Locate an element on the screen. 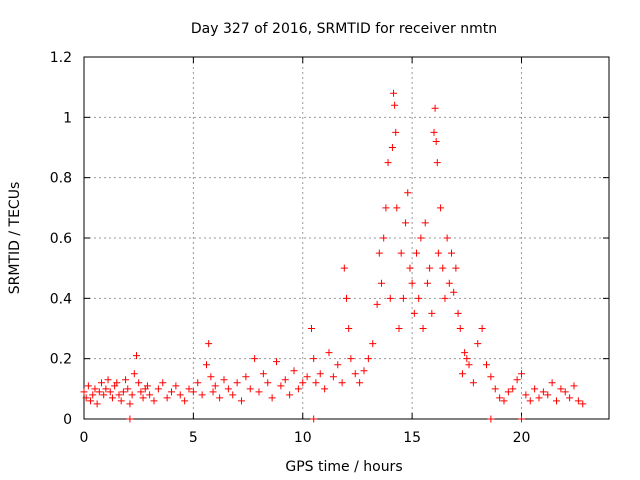  y-tick-label: 1.2 is located at coordinates (61, 58).